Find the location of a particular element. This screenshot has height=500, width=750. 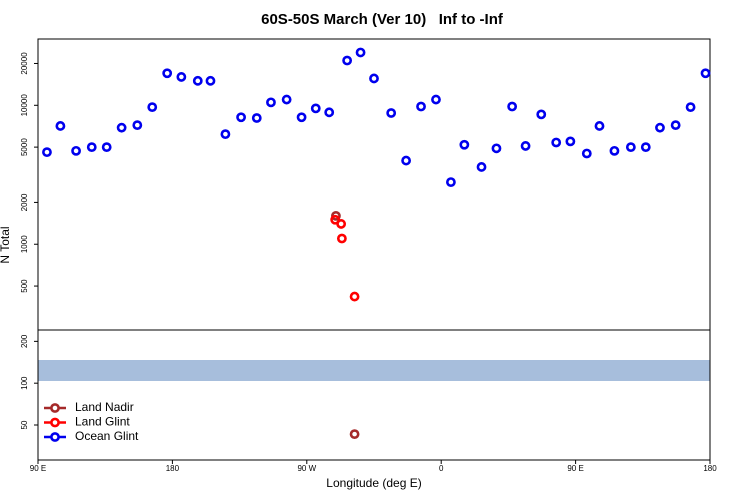

legend-label: Ocean Glint is located at coordinates (107, 436).